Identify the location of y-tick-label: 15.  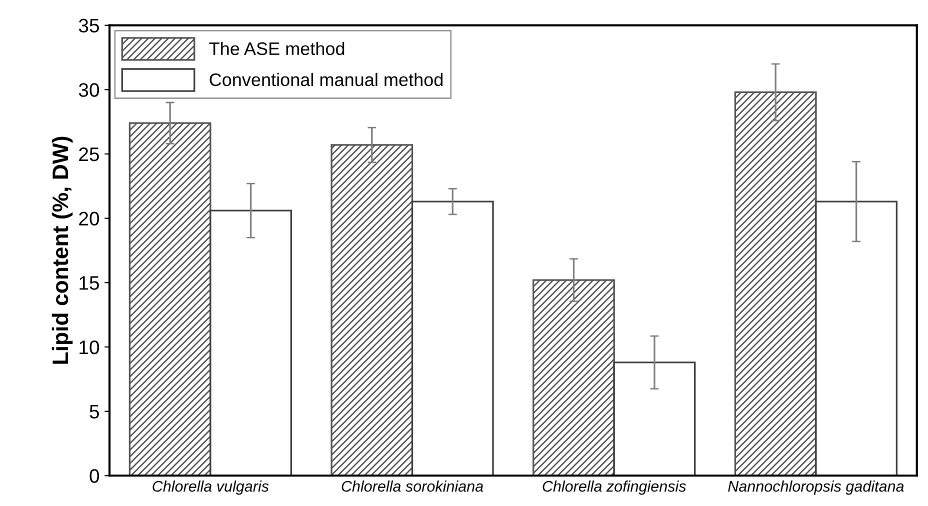
(89, 283).